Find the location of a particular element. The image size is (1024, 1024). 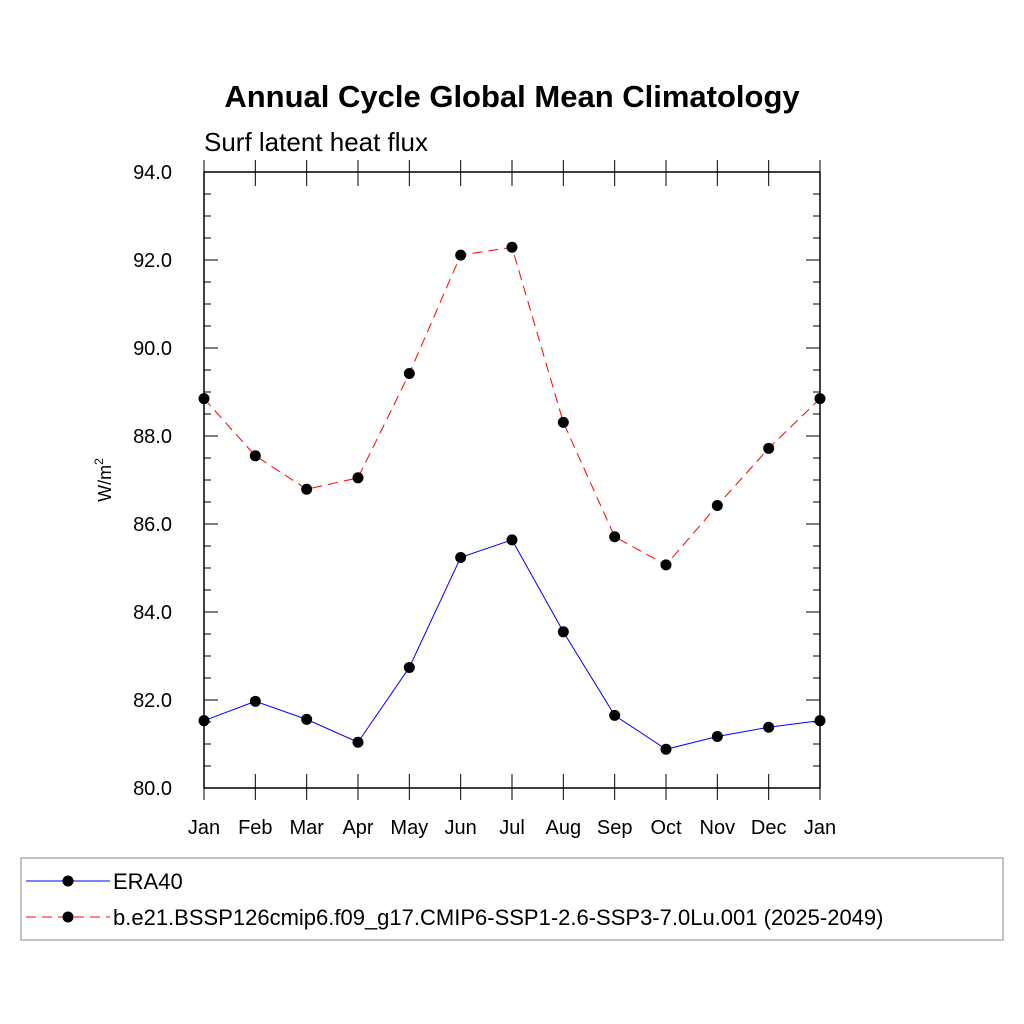

y-tick-label: 84.0 is located at coordinates (152, 613).